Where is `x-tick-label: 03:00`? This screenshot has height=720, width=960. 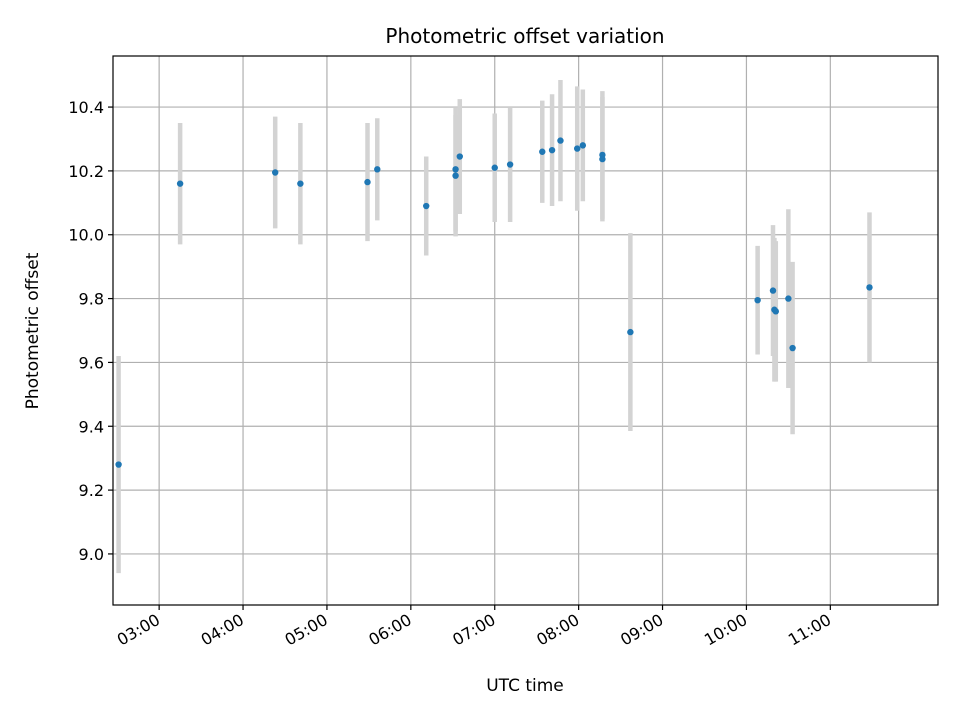
x-tick-label: 03:00 is located at coordinates (138, 630).